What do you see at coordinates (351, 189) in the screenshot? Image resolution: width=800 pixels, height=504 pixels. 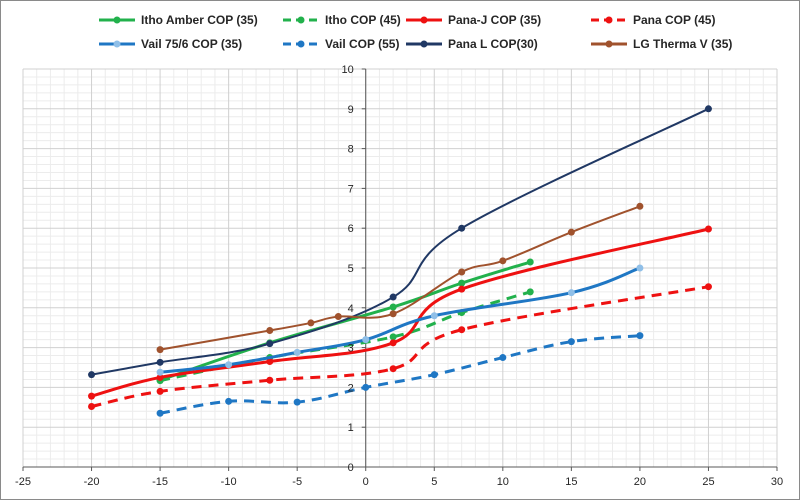 I see `y-tick-label: 7` at bounding box center [351, 189].